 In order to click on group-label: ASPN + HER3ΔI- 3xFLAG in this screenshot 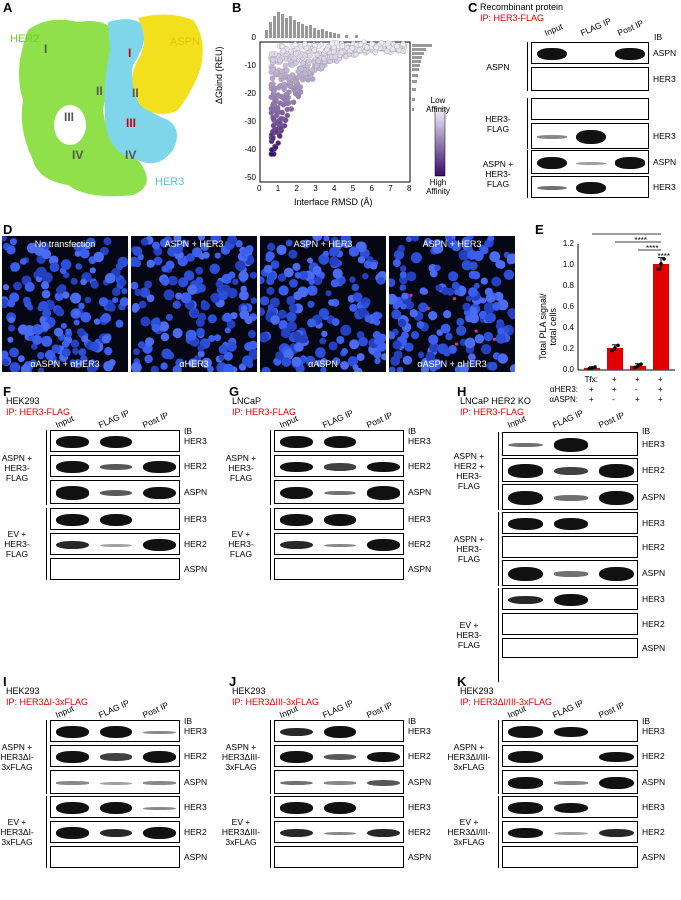, I will do `click(17, 757)`.